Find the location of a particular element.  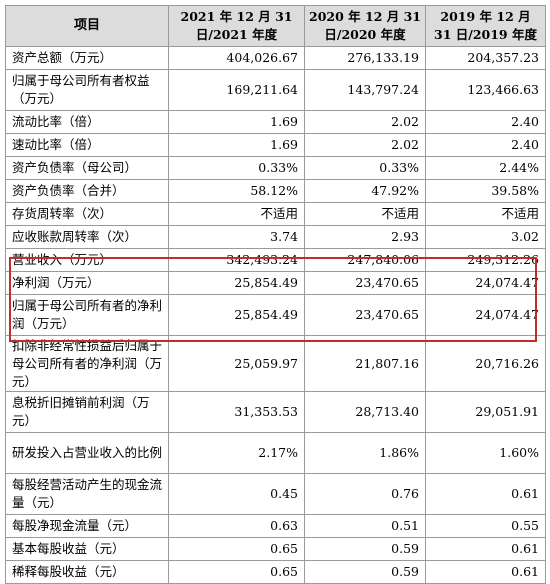

table-row: 资产负债率（母公司） 0.33% 0.33% 2.44% is located at coordinates (275, 168).